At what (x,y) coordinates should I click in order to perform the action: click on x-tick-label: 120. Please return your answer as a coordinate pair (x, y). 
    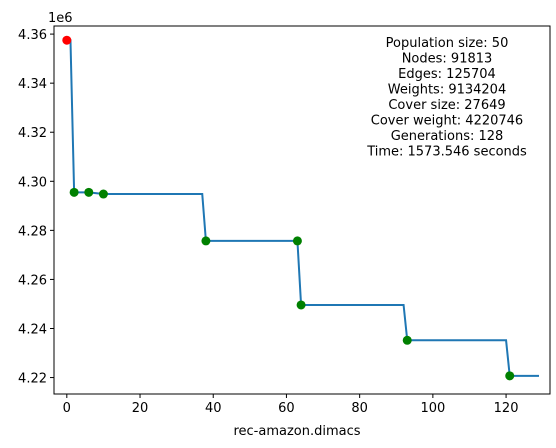
    Looking at the image, I should click on (506, 408).